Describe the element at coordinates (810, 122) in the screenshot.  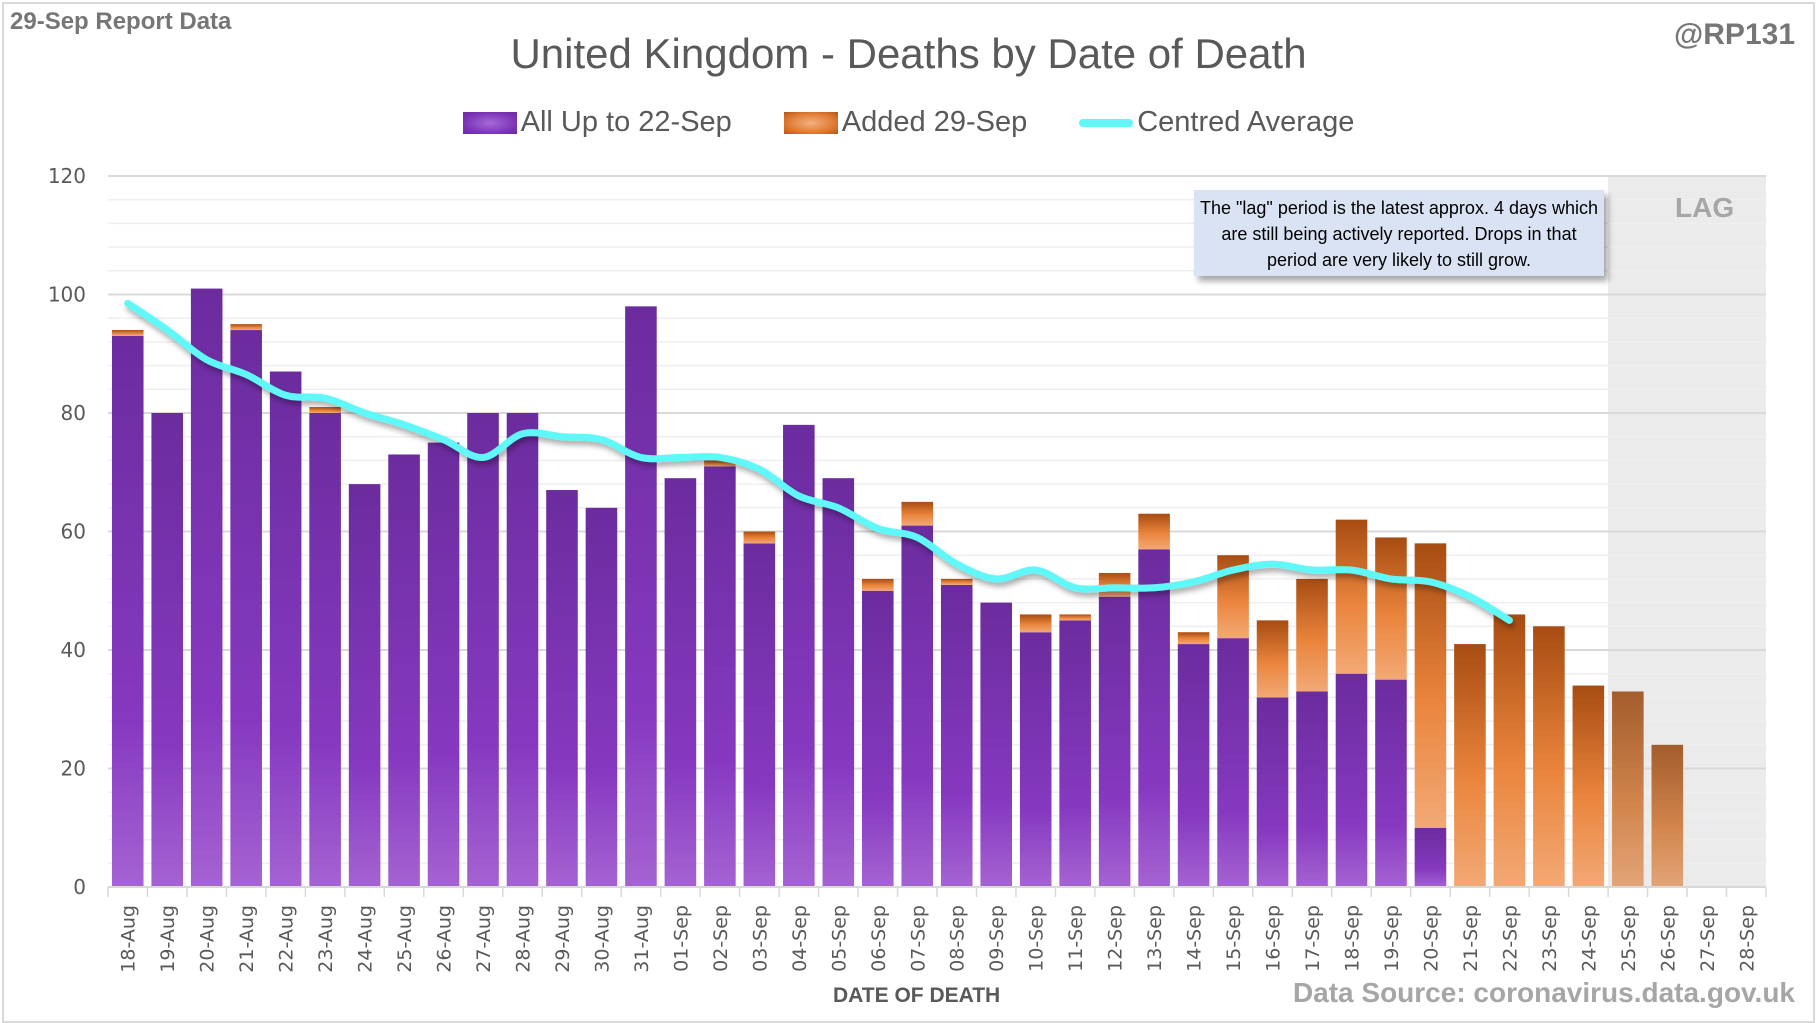
I see `legend-swatch-orange` at that location.